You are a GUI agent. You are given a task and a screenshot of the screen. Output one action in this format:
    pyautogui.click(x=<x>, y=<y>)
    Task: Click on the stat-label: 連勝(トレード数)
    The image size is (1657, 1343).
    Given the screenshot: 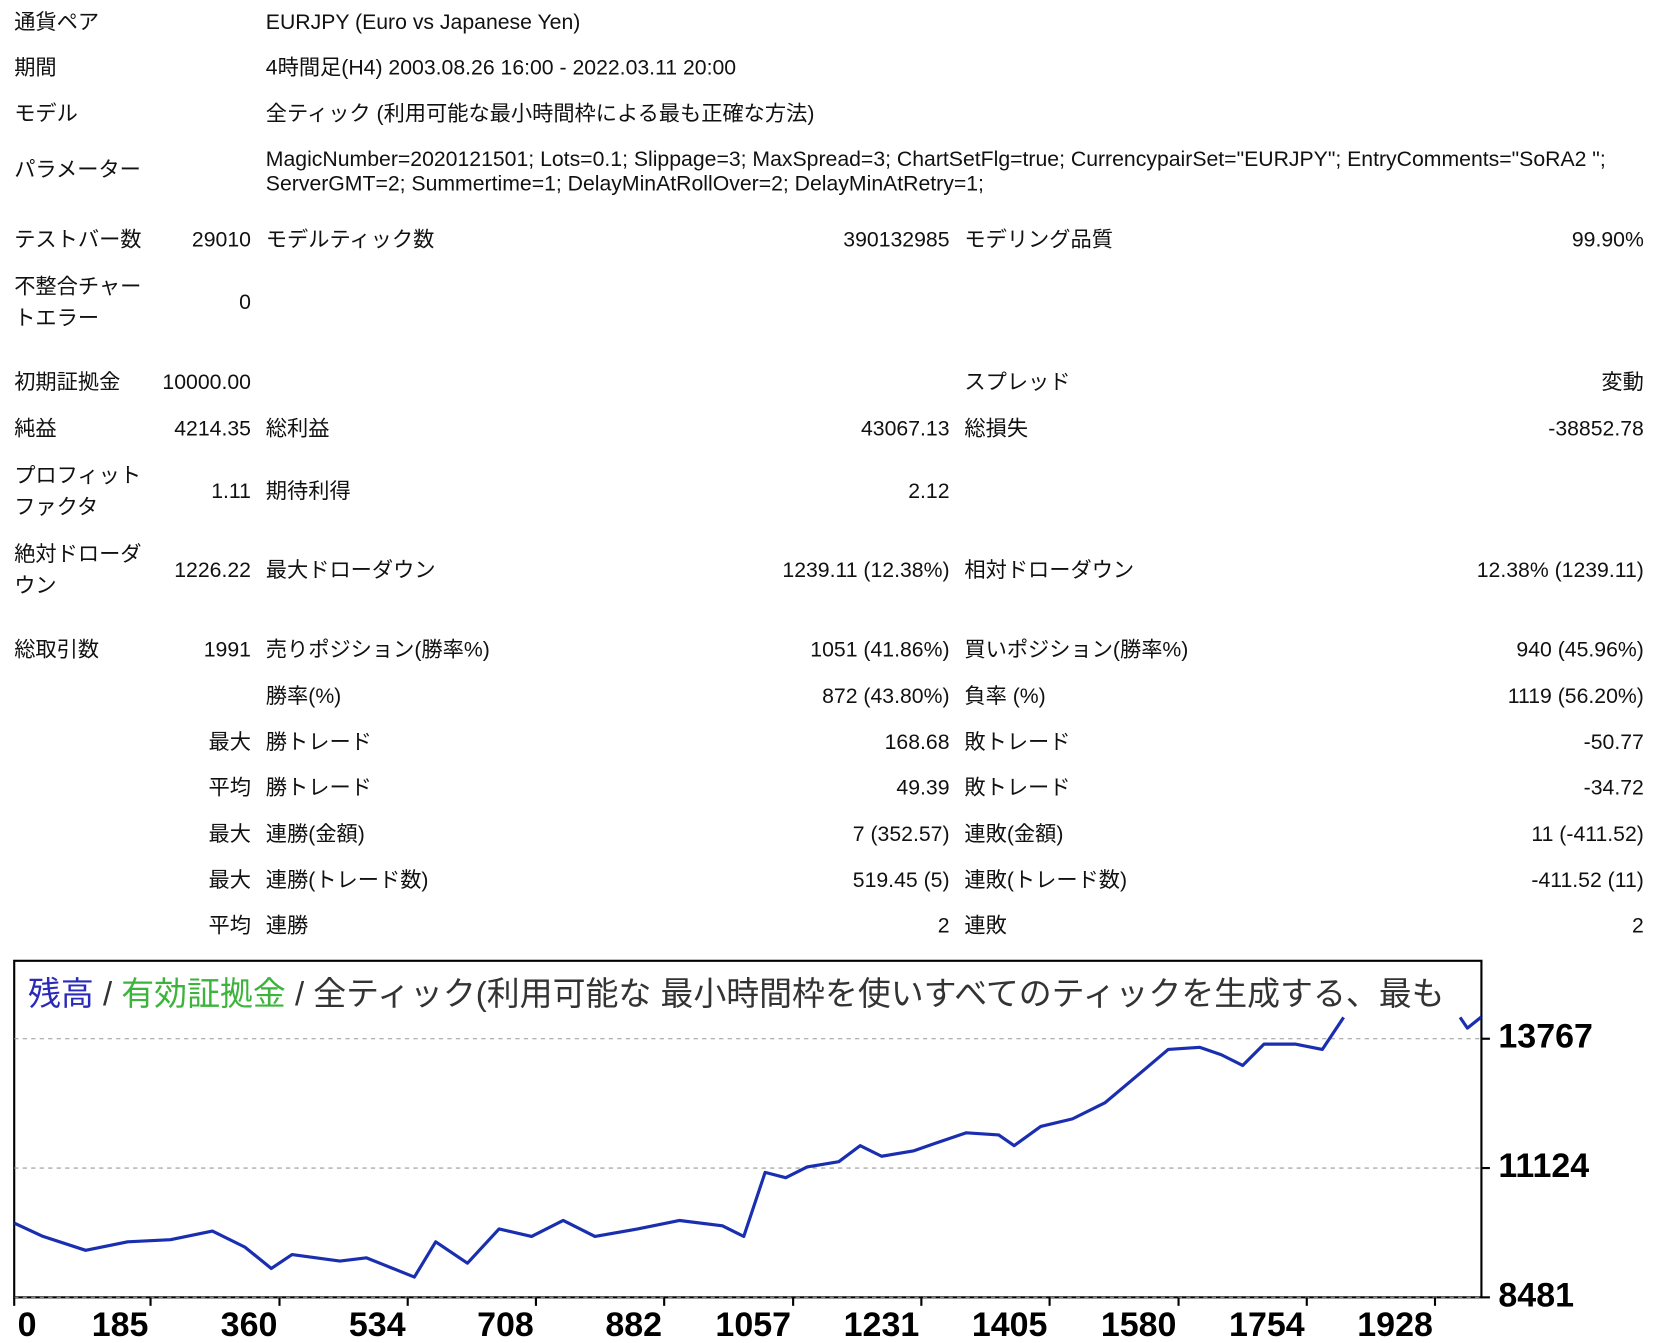 What is the action you would take?
    pyautogui.click(x=347, y=880)
    